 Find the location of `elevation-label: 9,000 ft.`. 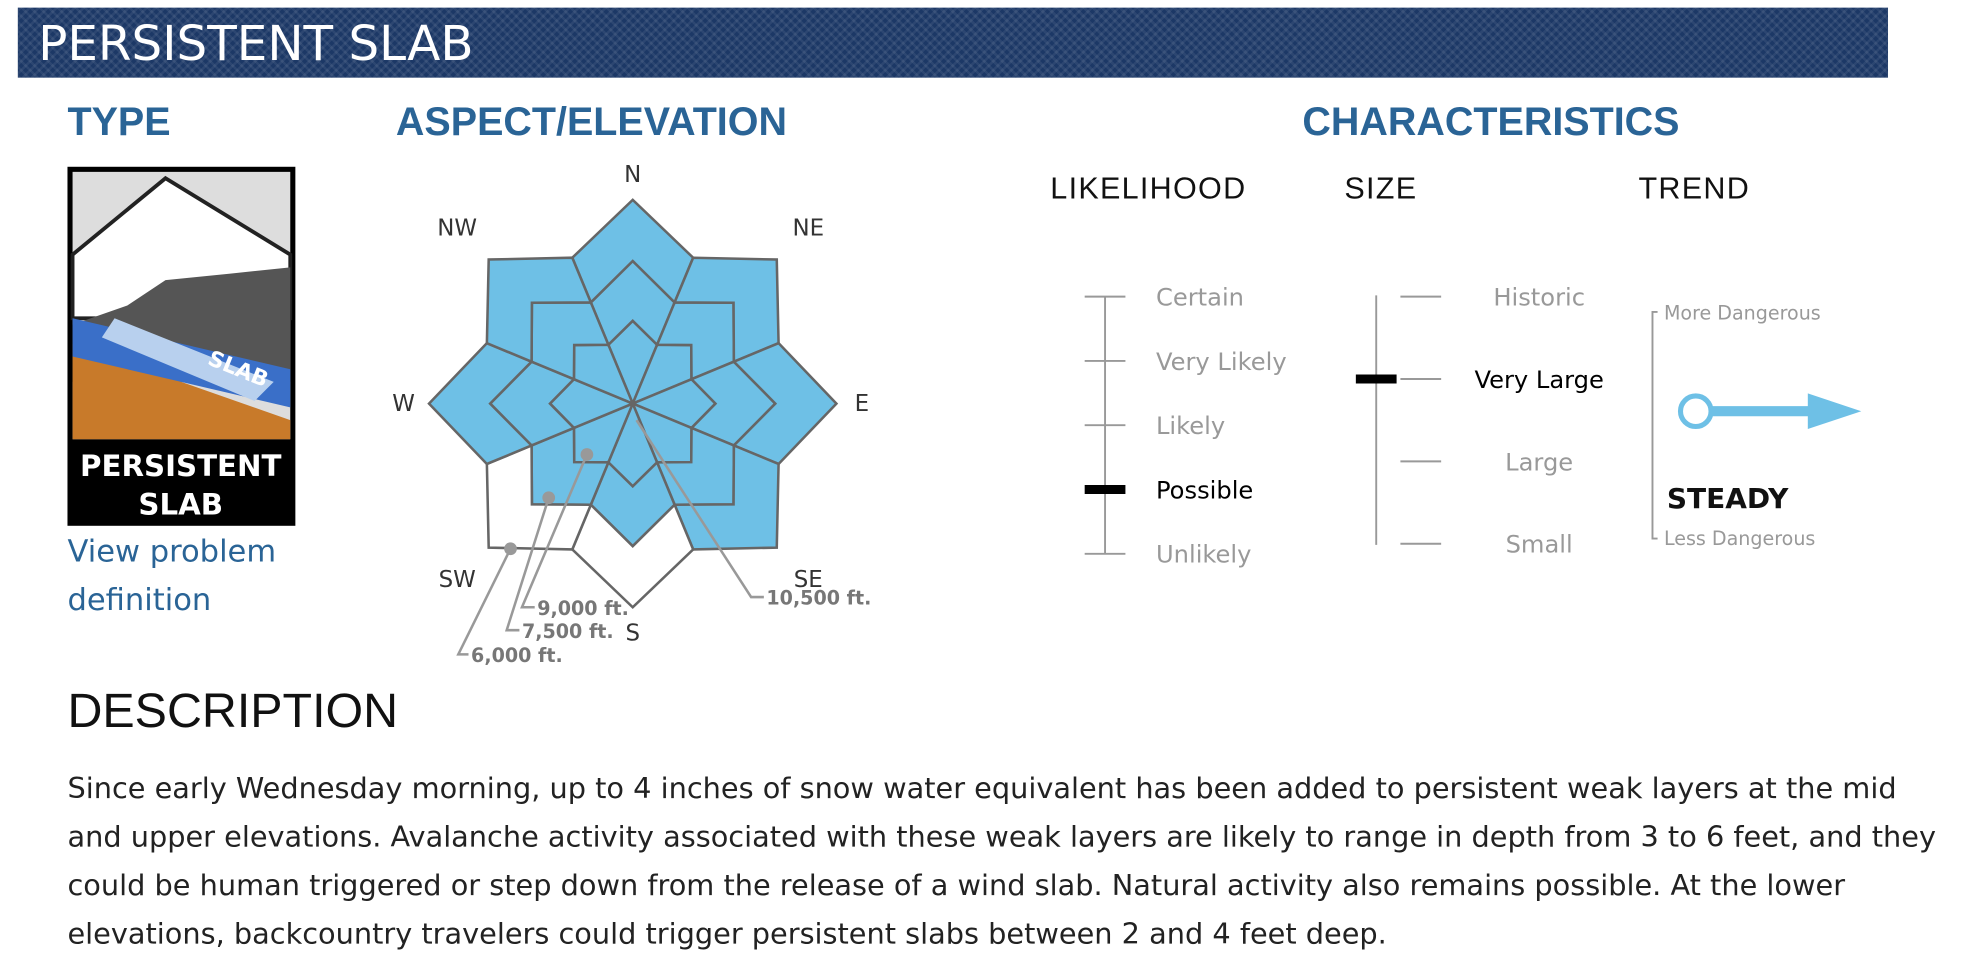

elevation-label: 9,000 ft. is located at coordinates (583, 608).